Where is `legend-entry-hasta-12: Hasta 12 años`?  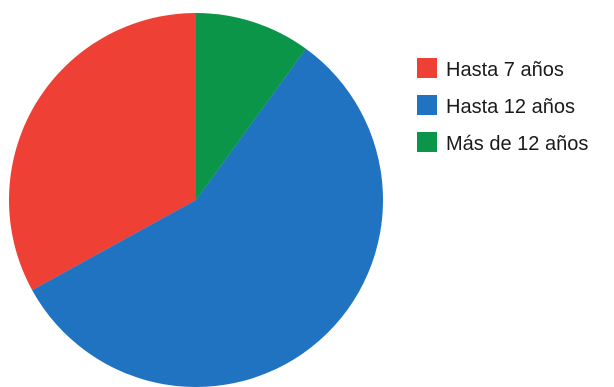
legend-entry-hasta-12: Hasta 12 años is located at coordinates (496, 106).